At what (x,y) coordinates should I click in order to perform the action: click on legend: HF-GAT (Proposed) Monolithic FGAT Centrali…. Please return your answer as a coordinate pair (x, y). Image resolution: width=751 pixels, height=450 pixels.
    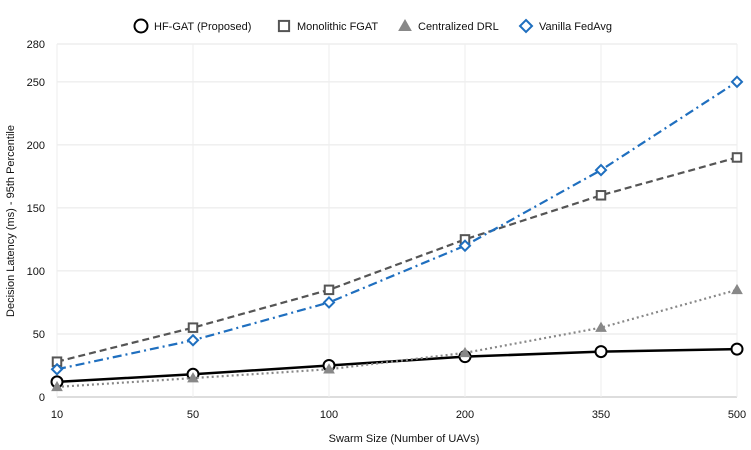
    Looking at the image, I should click on (372, 26).